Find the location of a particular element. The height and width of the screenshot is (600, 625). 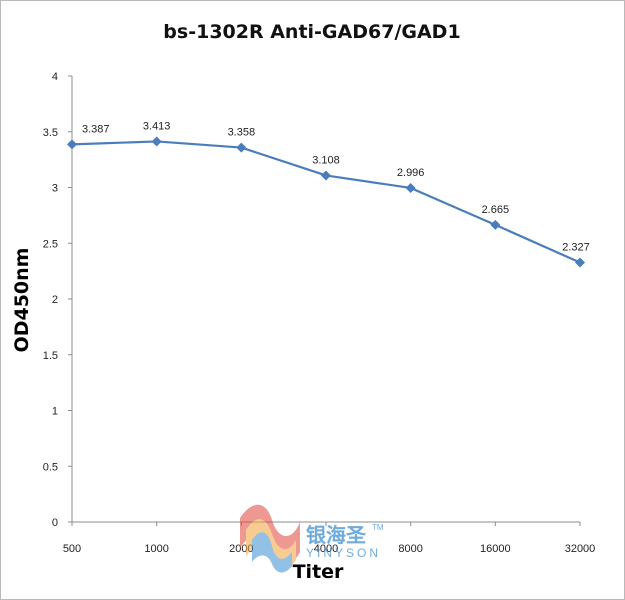

data-label: 3.108 is located at coordinates (326, 160).